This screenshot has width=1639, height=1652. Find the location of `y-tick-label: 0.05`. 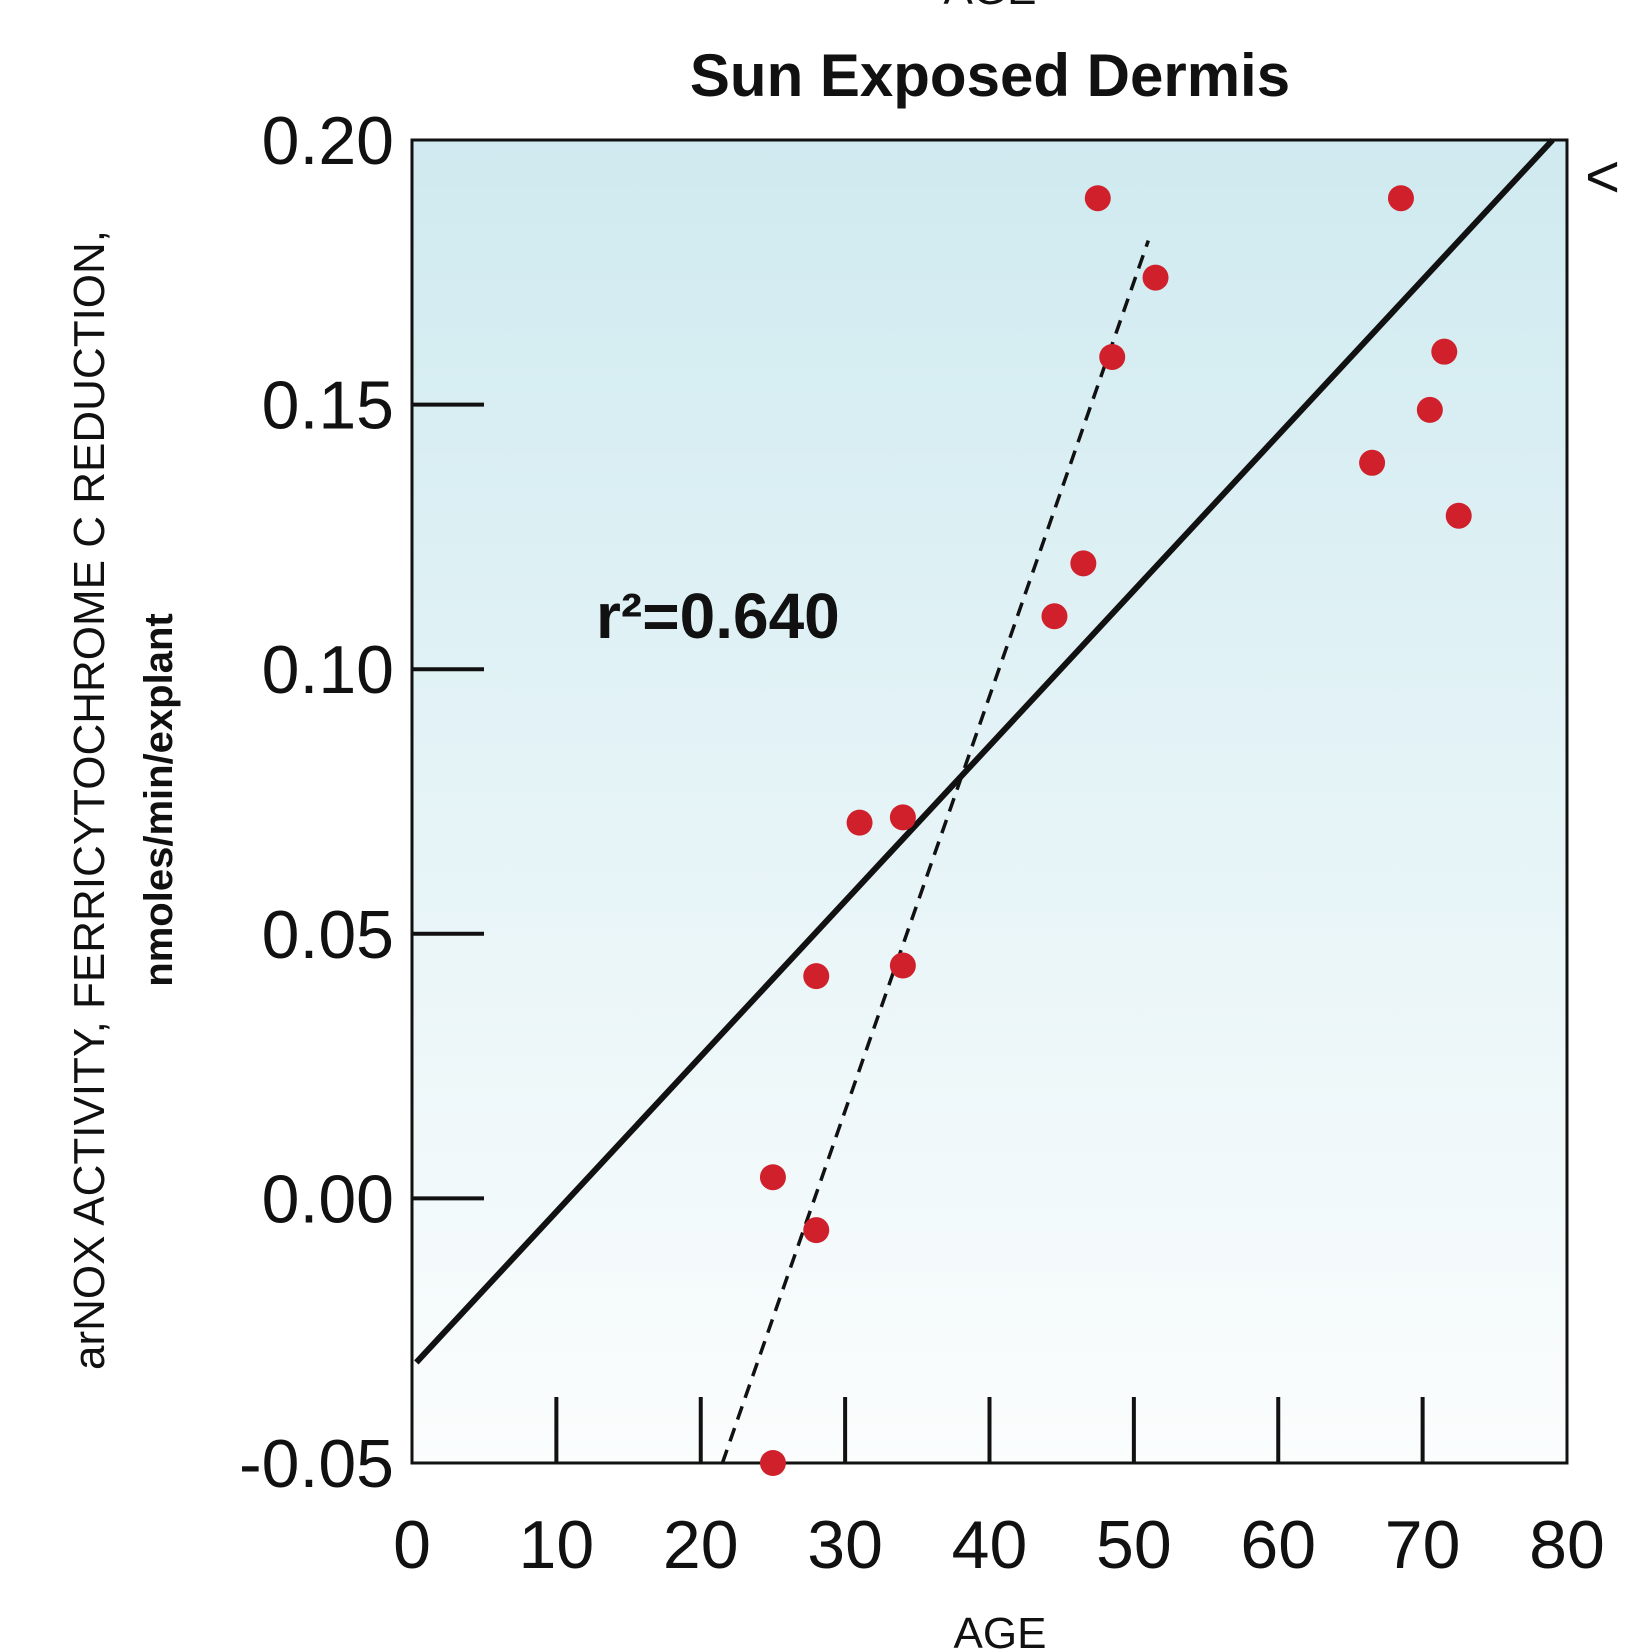

y-tick-label: 0.05 is located at coordinates (328, 935).